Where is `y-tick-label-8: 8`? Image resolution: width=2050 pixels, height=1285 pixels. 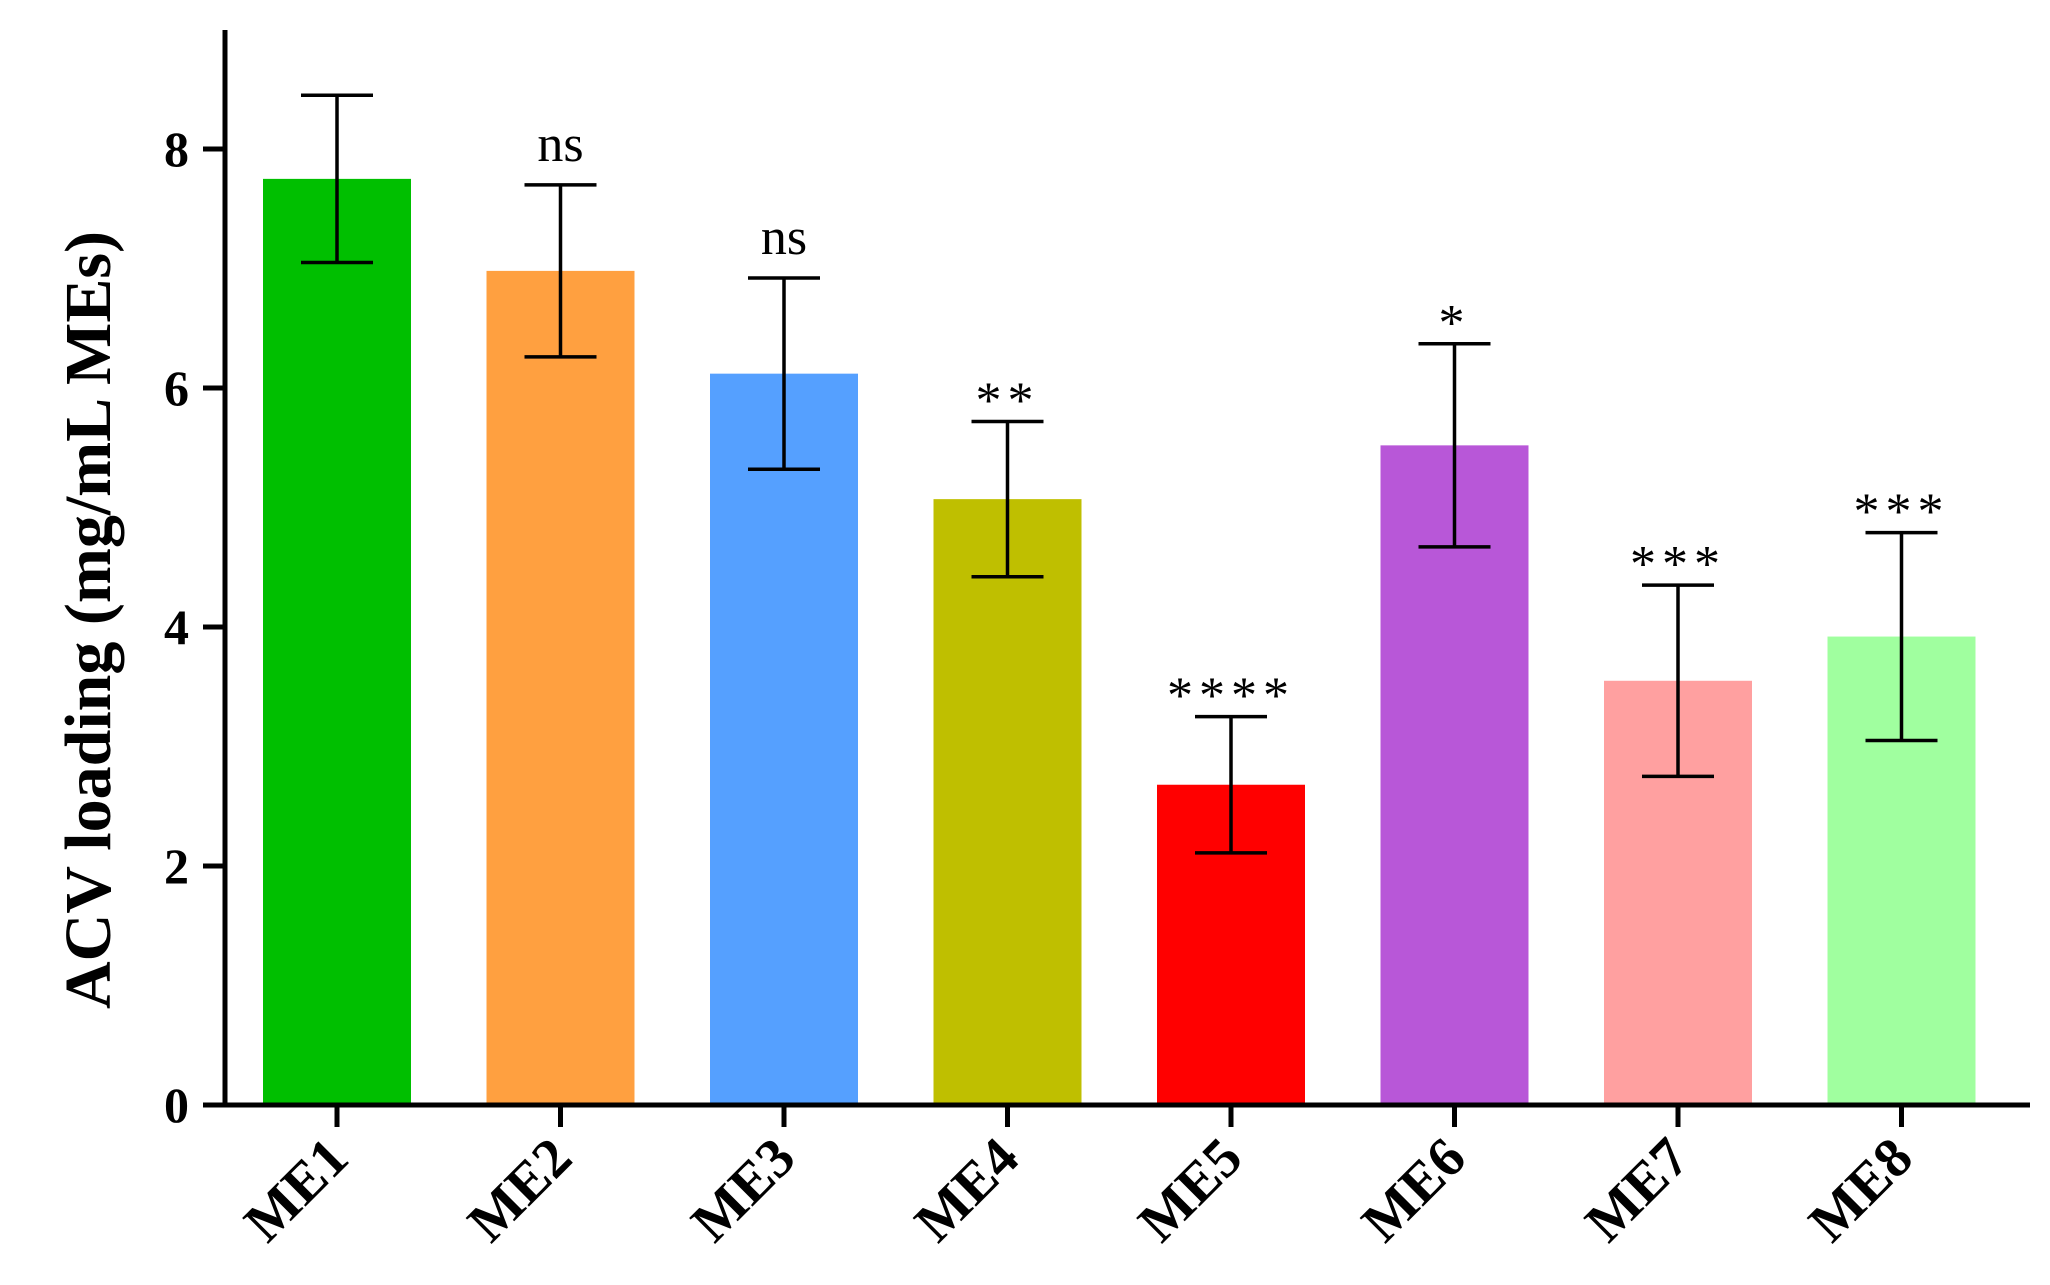 y-tick-label-8: 8 is located at coordinates (176, 149).